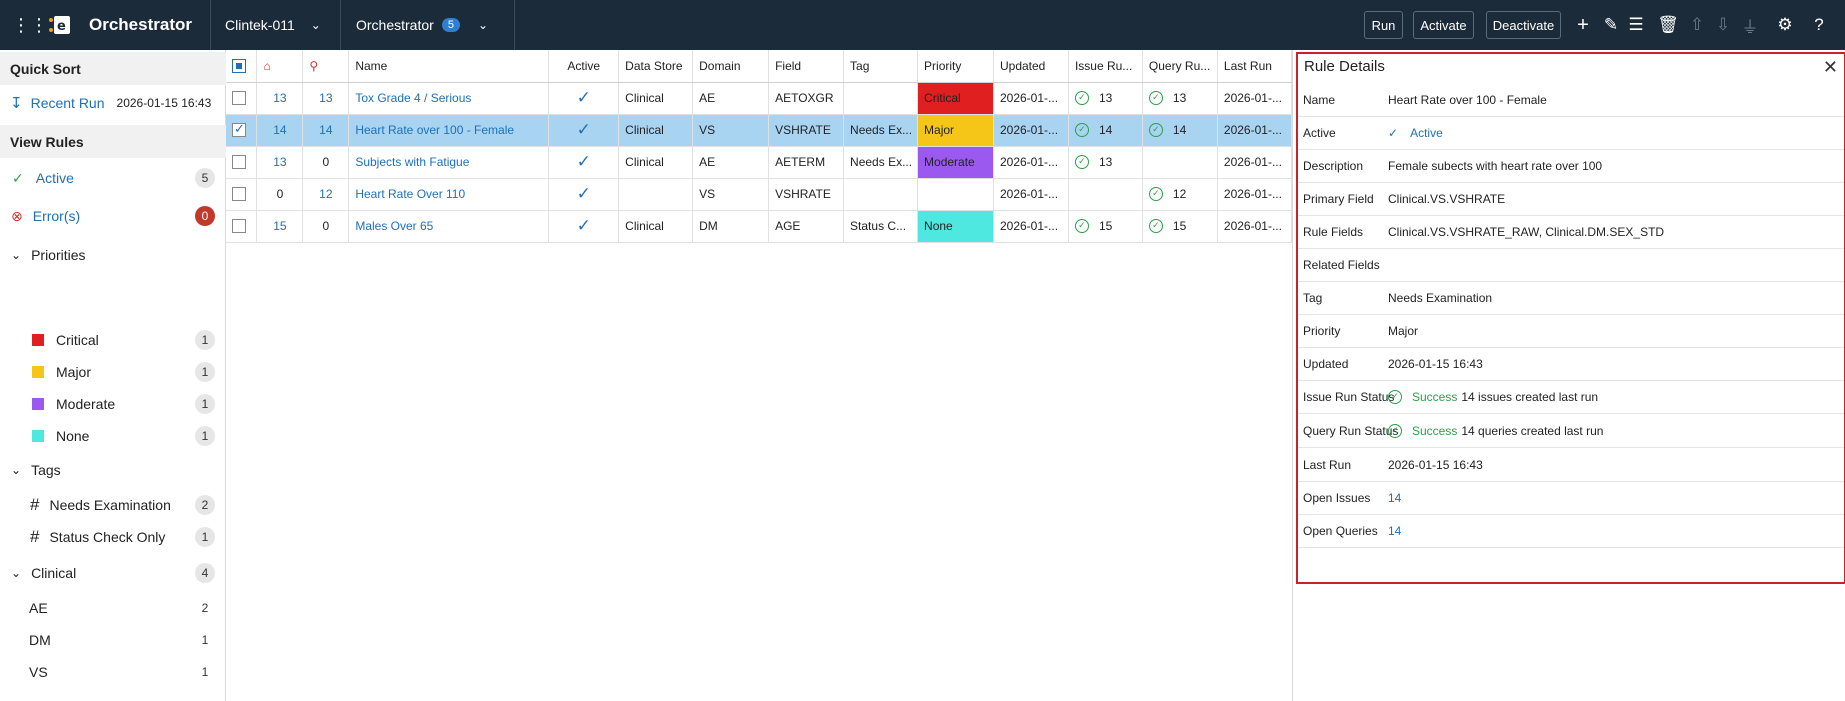 Image resolution: width=1845 pixels, height=701 pixels. What do you see at coordinates (1723, 24) in the screenshot?
I see `arrow-down-icon: ⇩` at bounding box center [1723, 24].